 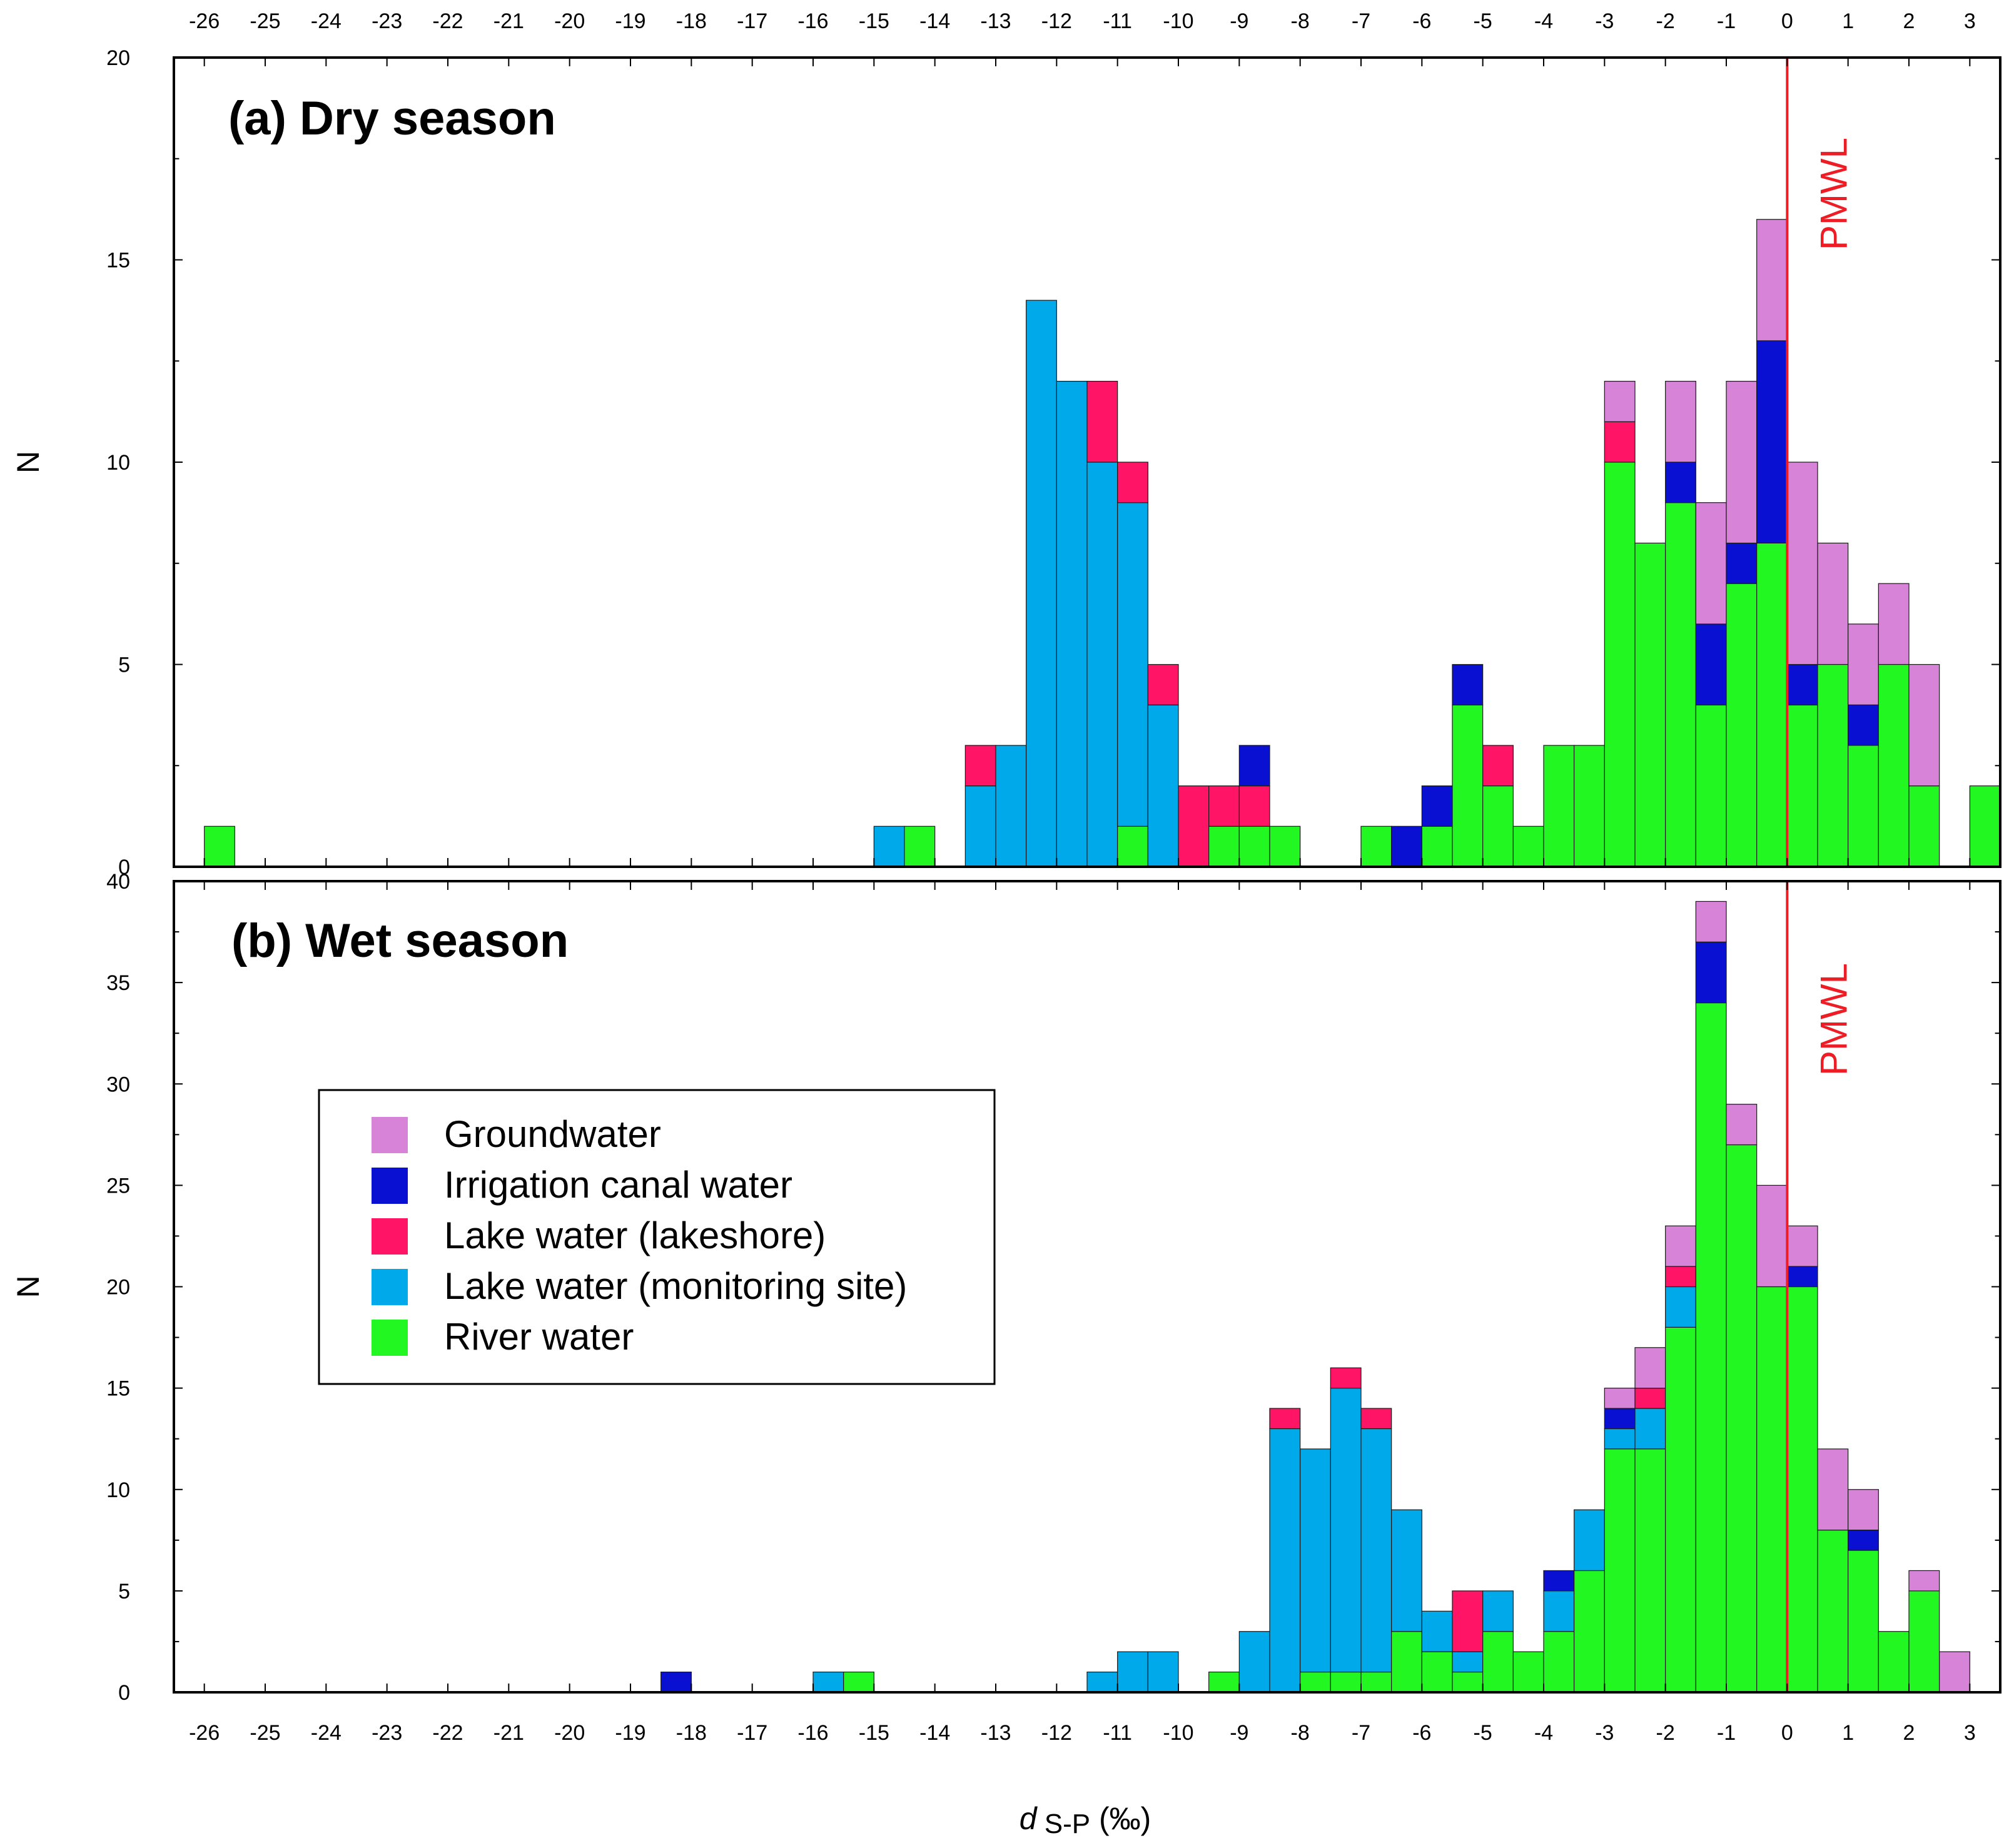 What do you see at coordinates (1085, 1820) in the screenshot?
I see `x-axis-title: d S-P (‰)` at bounding box center [1085, 1820].